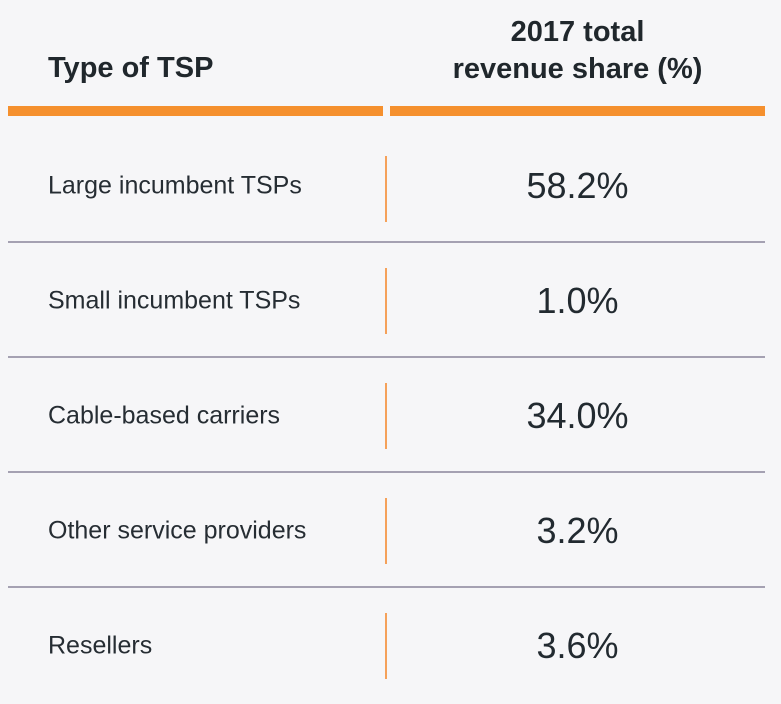 This screenshot has height=704, width=781. Describe the element at coordinates (131, 68) in the screenshot. I see `column-header-type: Type of TSP` at that location.